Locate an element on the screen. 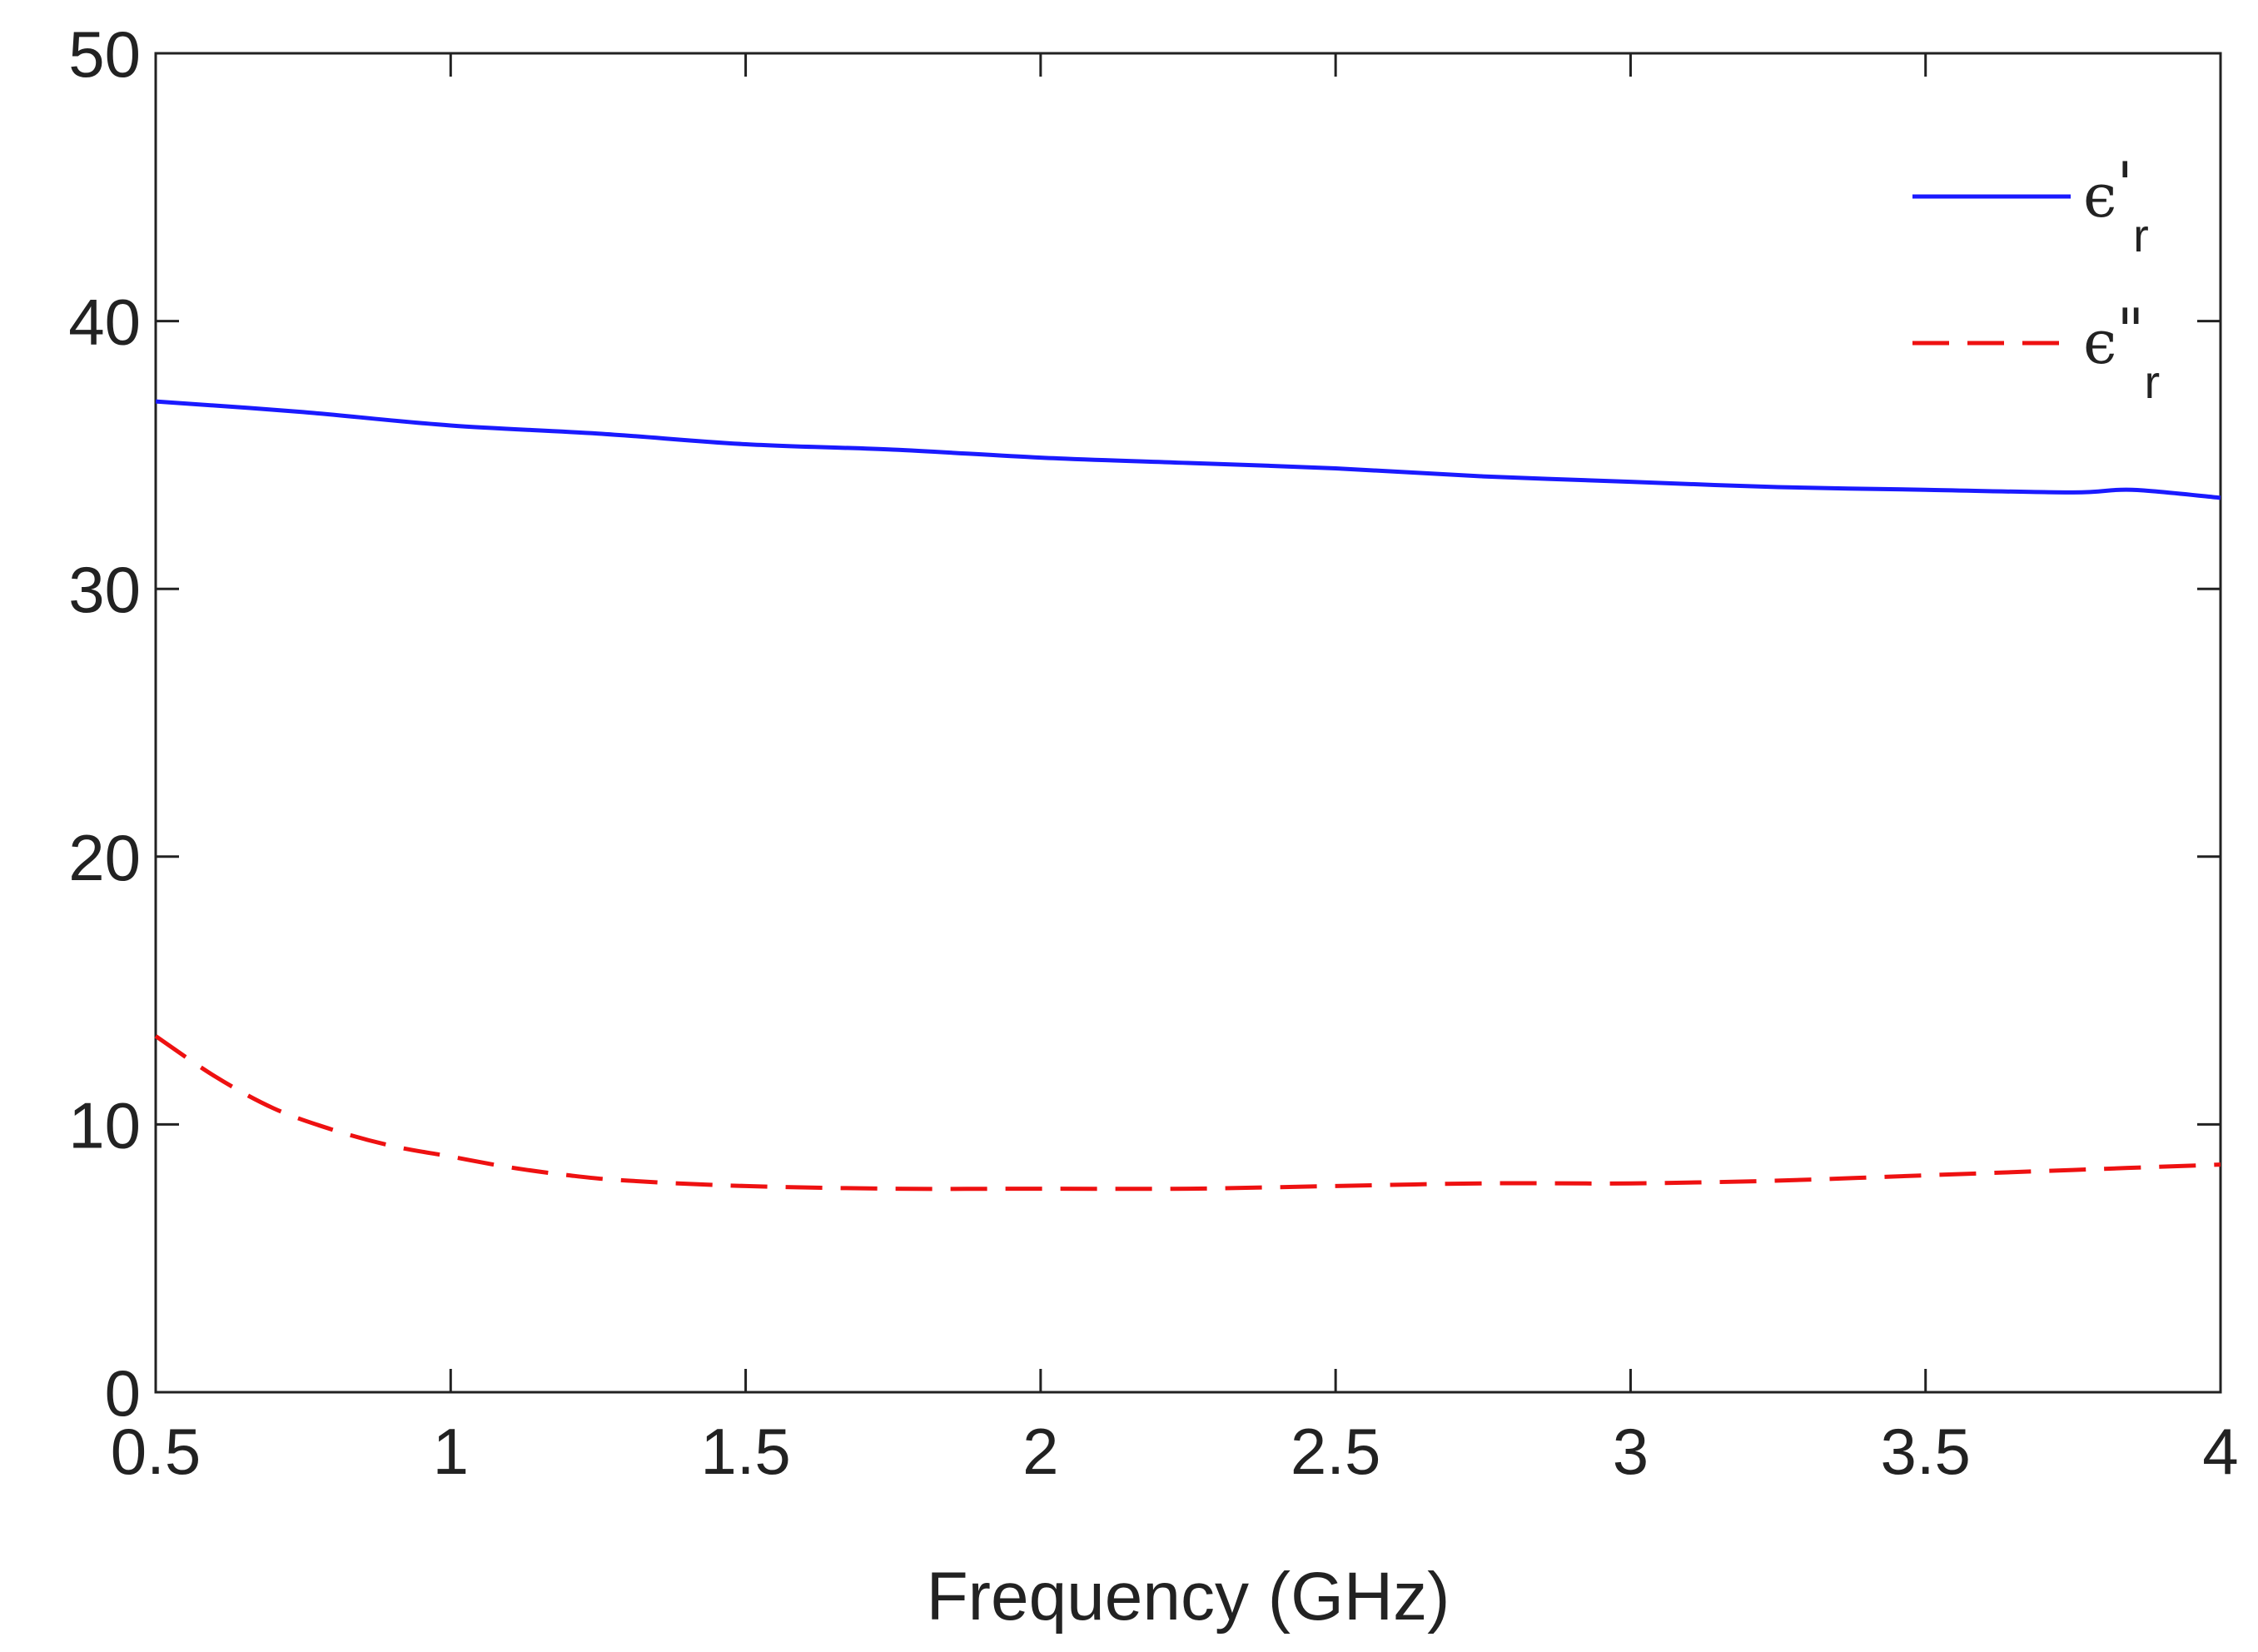 This screenshot has width=2258, height=1652. x-tick-label: 2.5 is located at coordinates (1336, 1452).